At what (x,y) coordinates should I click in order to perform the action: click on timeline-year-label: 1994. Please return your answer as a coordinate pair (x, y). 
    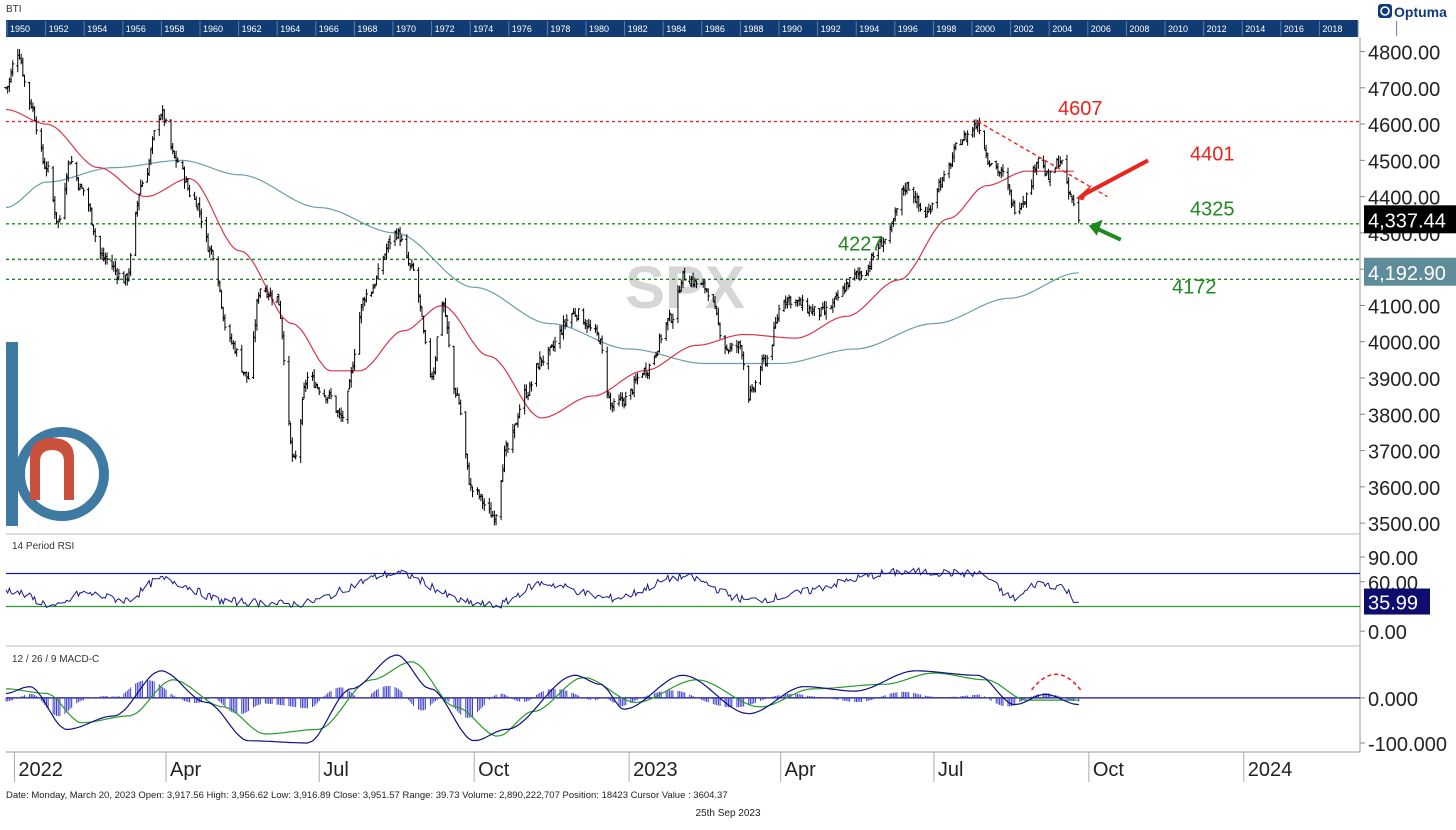
    Looking at the image, I should click on (869, 29).